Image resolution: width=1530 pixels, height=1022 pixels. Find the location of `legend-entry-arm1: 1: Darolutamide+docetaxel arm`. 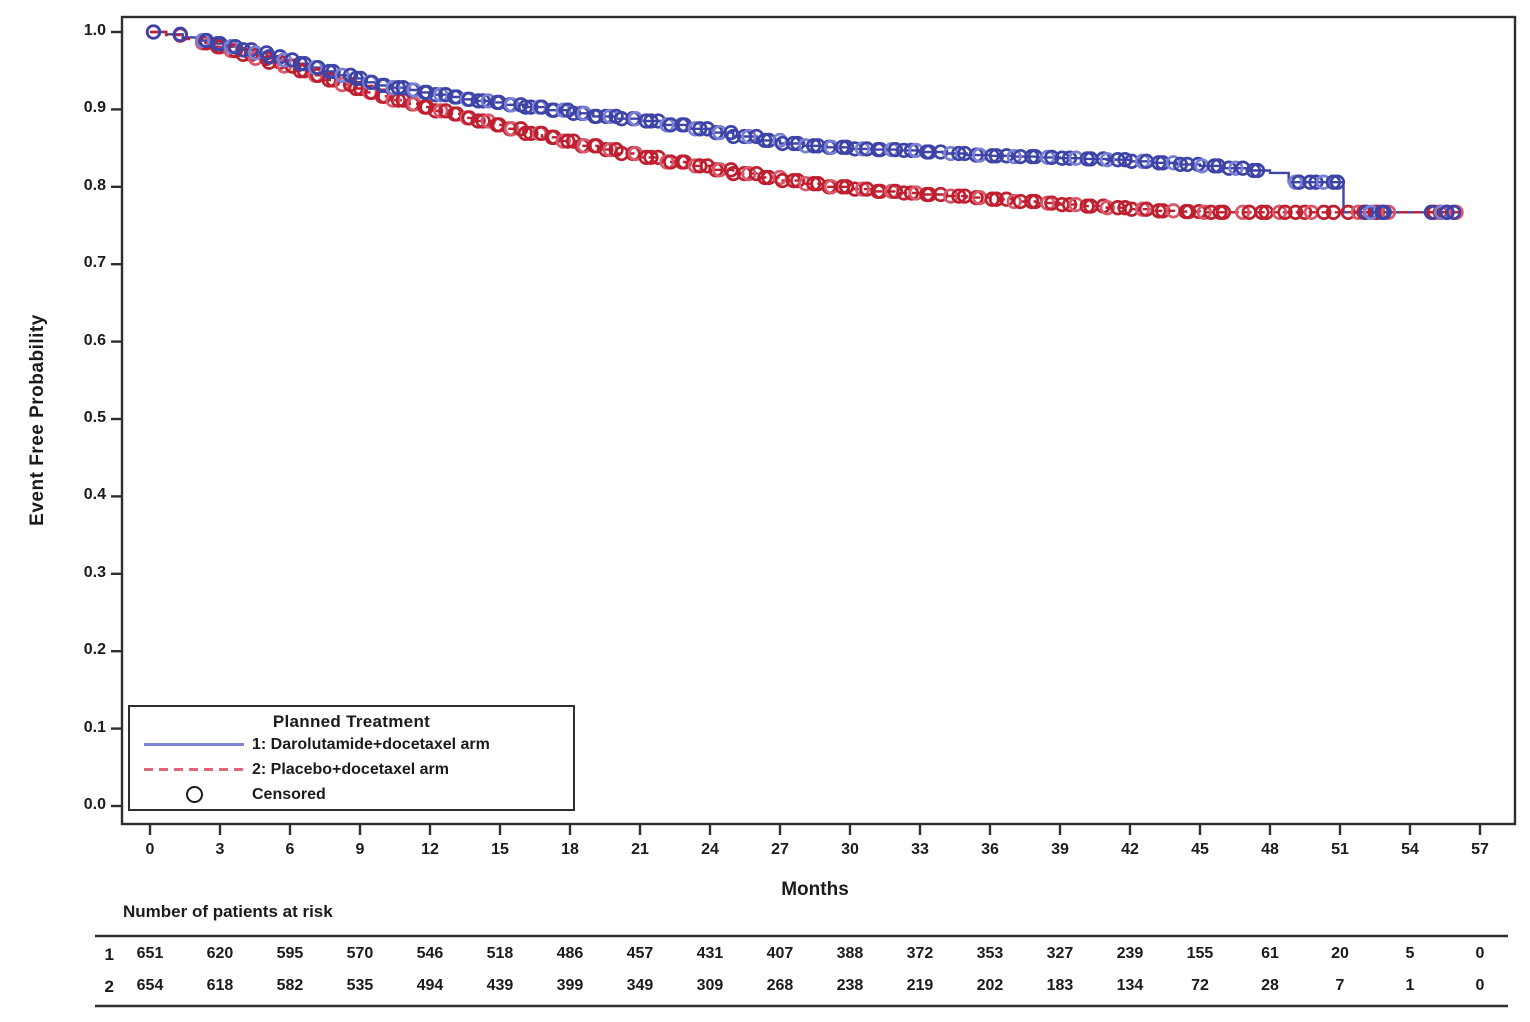

legend-entry-arm1: 1: Darolutamide+docetaxel arm is located at coordinates (351, 744).